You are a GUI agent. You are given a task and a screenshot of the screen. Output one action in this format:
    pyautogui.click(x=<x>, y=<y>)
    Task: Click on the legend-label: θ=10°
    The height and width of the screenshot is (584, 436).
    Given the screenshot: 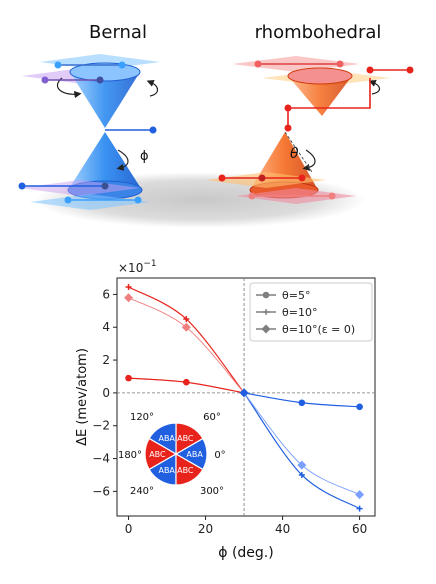 What is the action you would take?
    pyautogui.click(x=299, y=312)
    